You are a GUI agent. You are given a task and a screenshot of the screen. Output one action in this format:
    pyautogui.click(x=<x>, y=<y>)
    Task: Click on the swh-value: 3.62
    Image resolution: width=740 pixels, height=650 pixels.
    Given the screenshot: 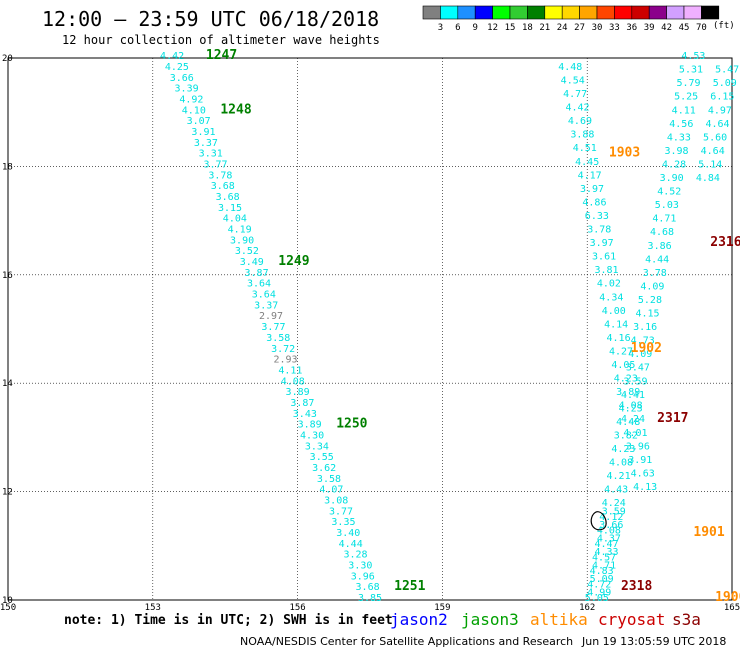 What is the action you would take?
    pyautogui.click(x=324, y=468)
    